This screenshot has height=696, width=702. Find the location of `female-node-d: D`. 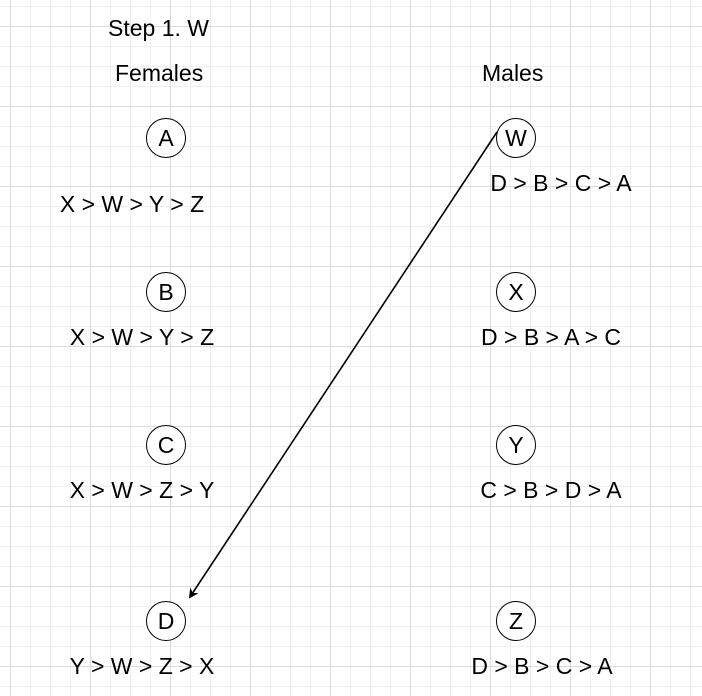

female-node-d: D is located at coordinates (166, 621).